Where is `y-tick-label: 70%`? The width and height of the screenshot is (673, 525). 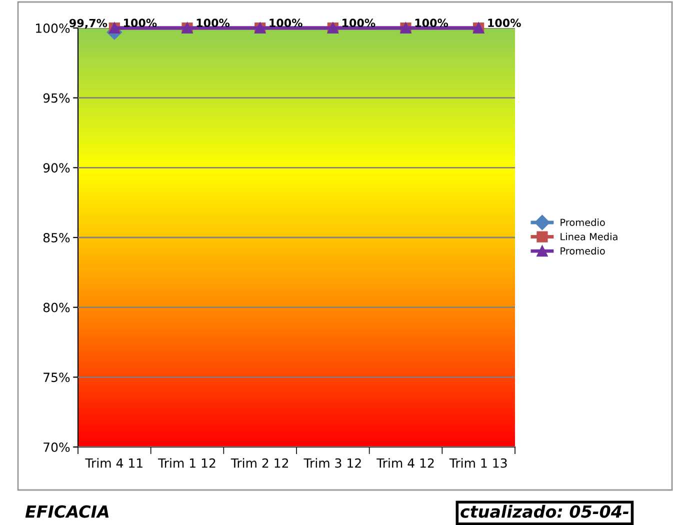
y-tick-label: 70% is located at coordinates (57, 447).